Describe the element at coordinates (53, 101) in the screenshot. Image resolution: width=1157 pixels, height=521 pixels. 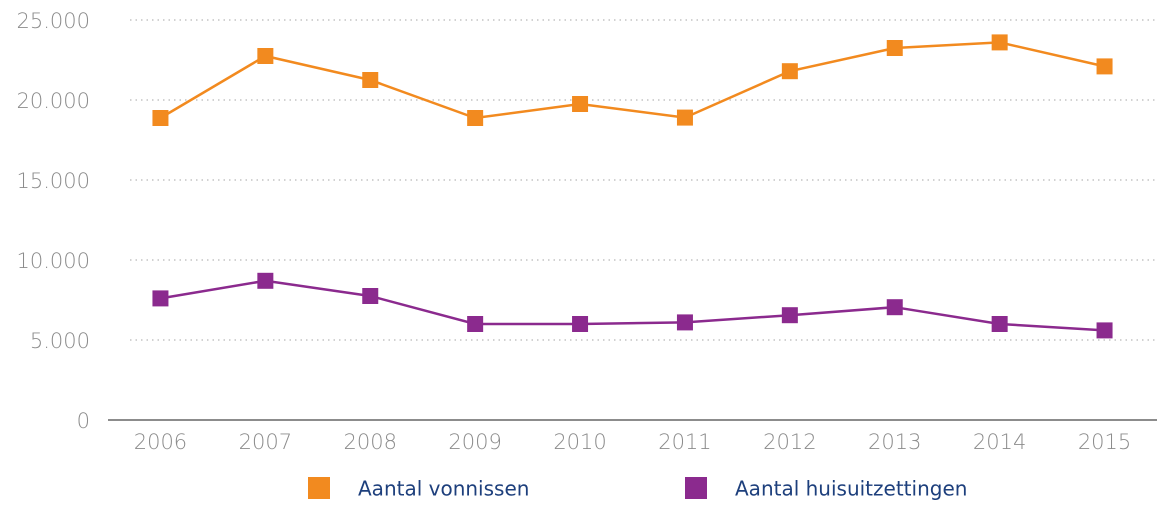
I see `y-tick-label: 20.000` at that location.